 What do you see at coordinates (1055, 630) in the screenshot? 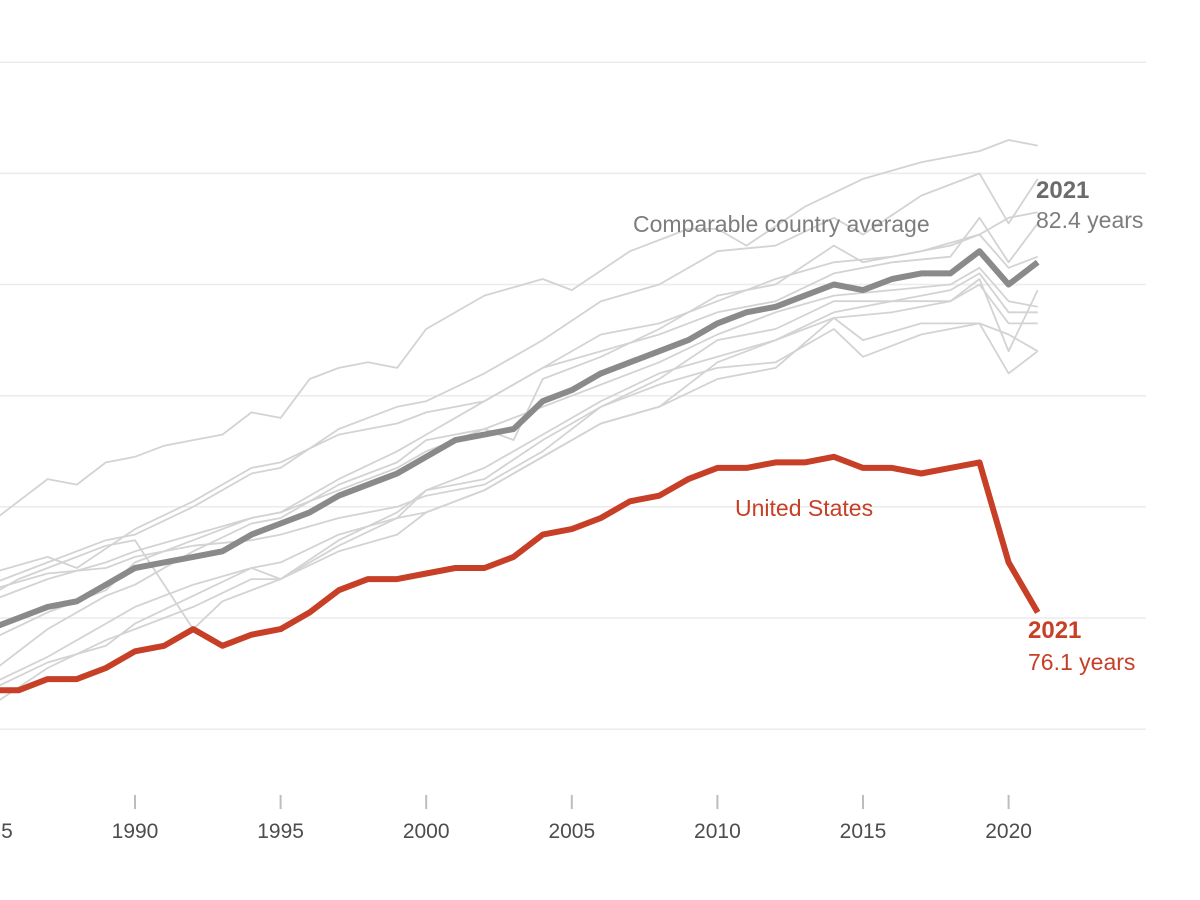
I see `us-callout-year: 2021` at bounding box center [1055, 630].